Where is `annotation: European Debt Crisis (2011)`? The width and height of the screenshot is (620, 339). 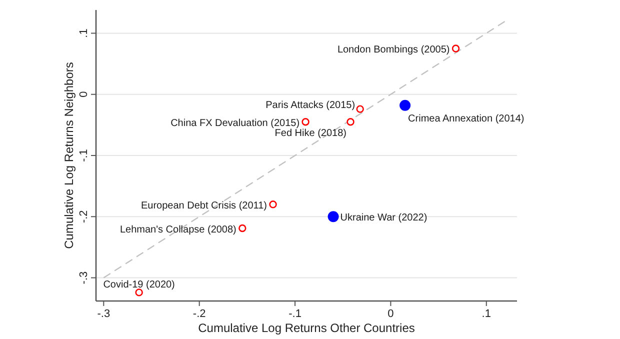 annotation: European Debt Crisis (2011) is located at coordinates (204, 206).